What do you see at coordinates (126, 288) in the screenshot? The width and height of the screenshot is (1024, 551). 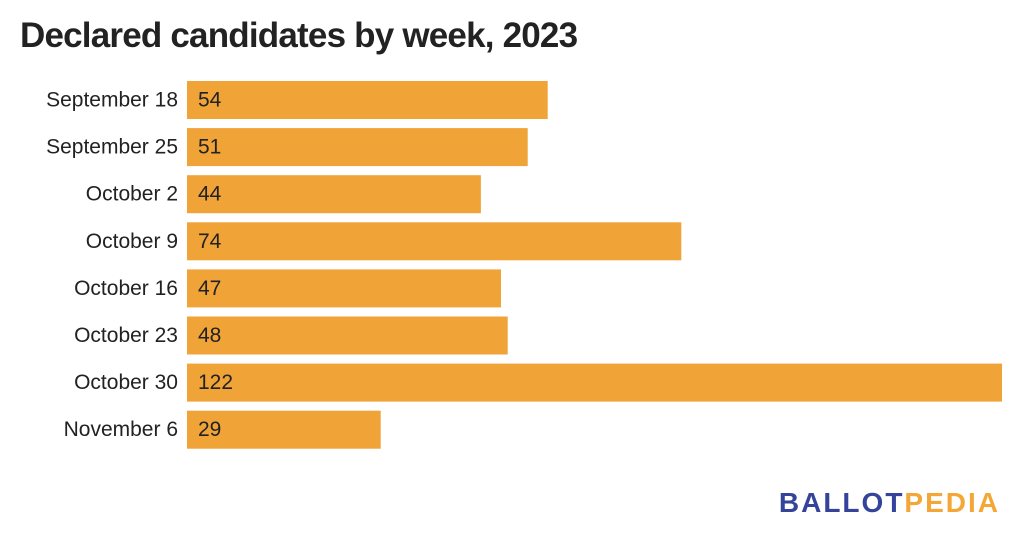 I see `category-label: October 16` at bounding box center [126, 288].